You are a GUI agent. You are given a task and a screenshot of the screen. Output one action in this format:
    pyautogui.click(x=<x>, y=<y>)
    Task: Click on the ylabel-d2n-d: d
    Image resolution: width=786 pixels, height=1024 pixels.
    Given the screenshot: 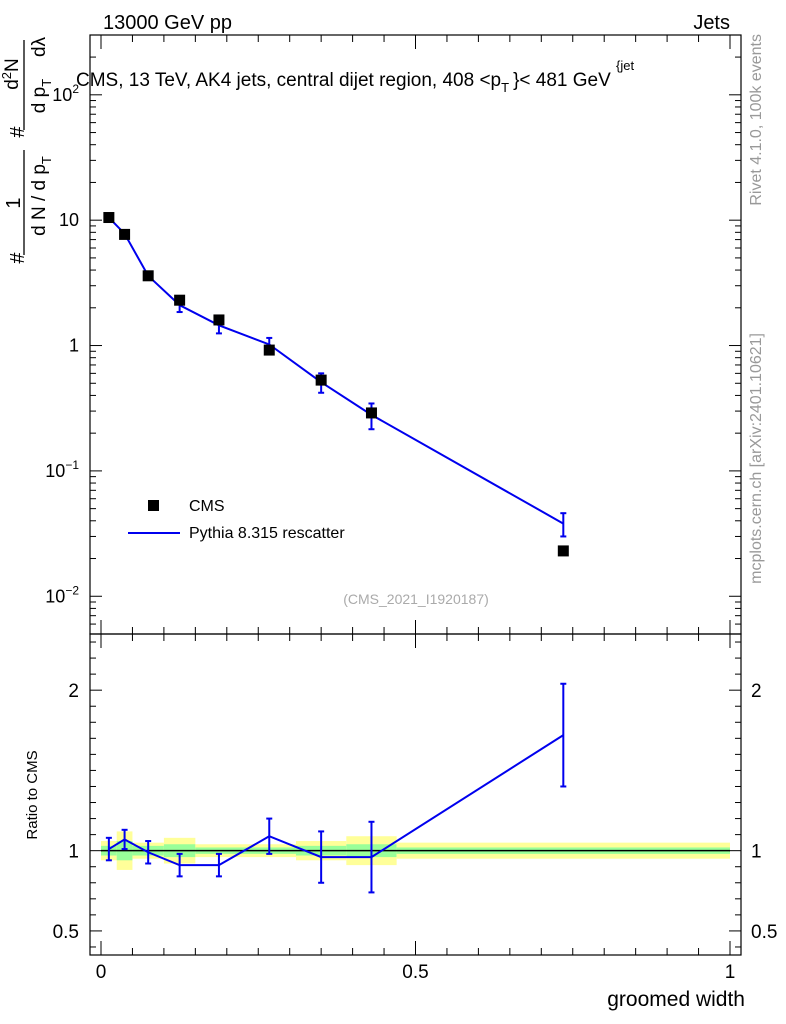 What is the action you would take?
    pyautogui.click(x=12, y=84)
    